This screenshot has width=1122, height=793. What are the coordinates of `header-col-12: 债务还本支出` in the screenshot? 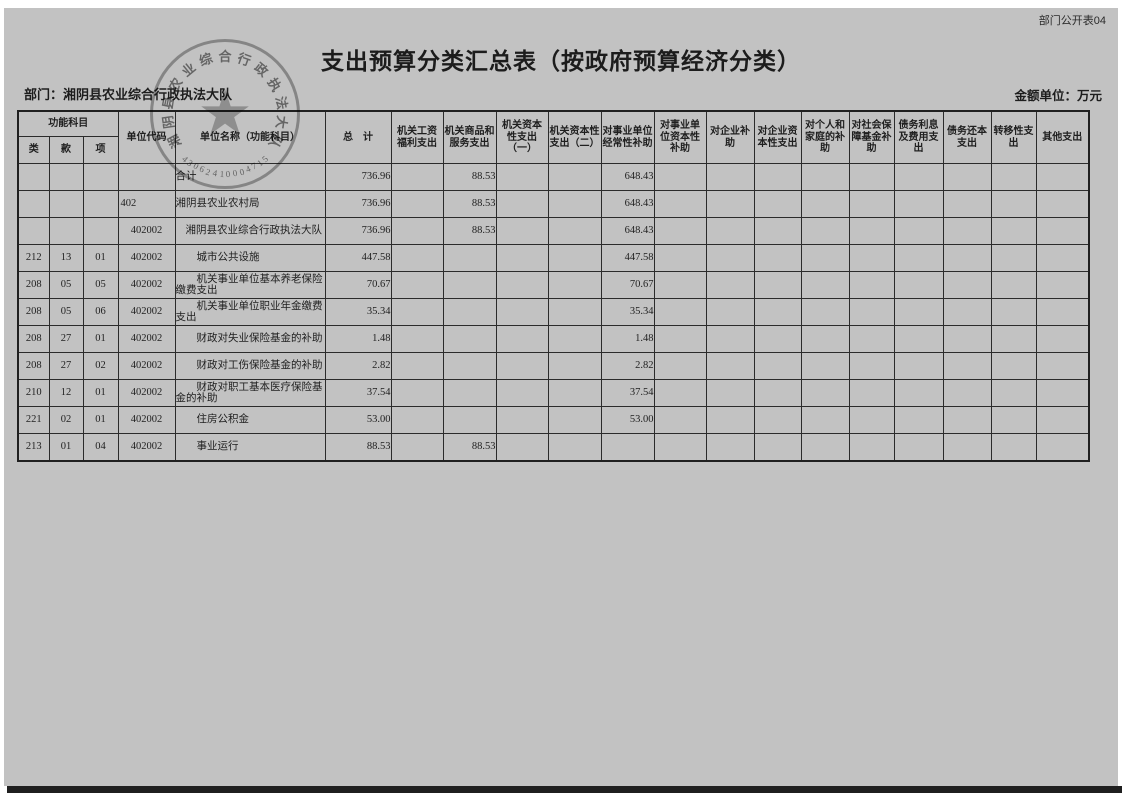 It's located at (967, 137).